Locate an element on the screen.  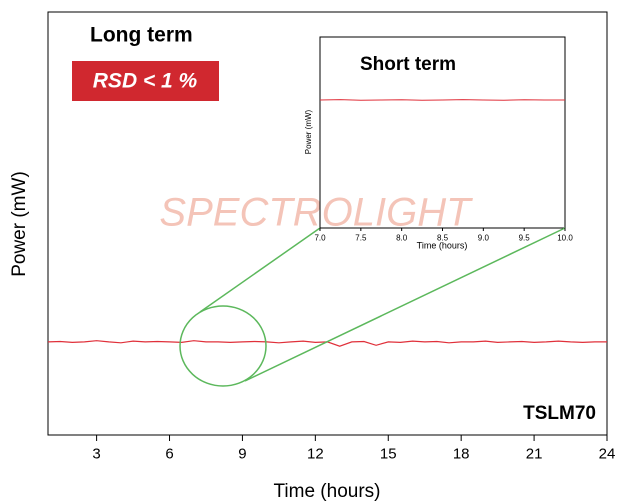
x-tick-label: 10.0 is located at coordinates (565, 237).